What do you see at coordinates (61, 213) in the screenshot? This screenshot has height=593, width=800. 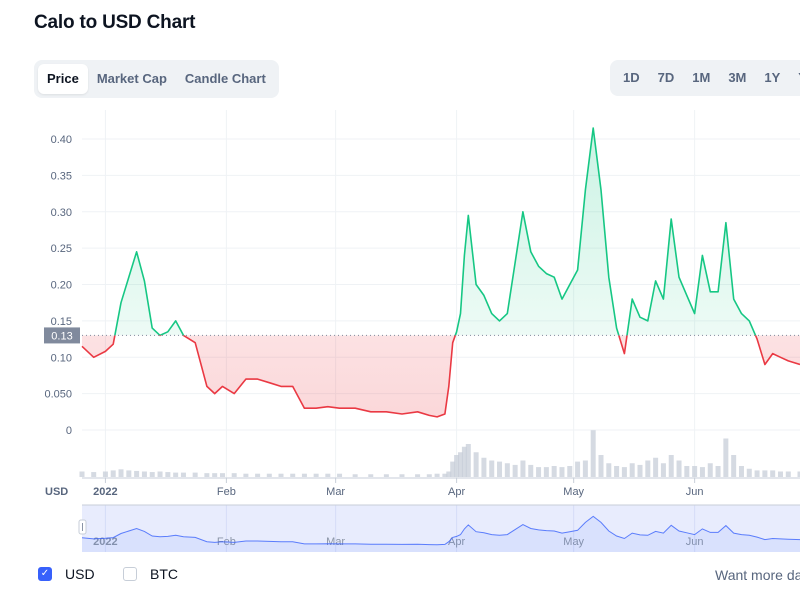 I see `y-tick-label: 0.30` at bounding box center [61, 213].